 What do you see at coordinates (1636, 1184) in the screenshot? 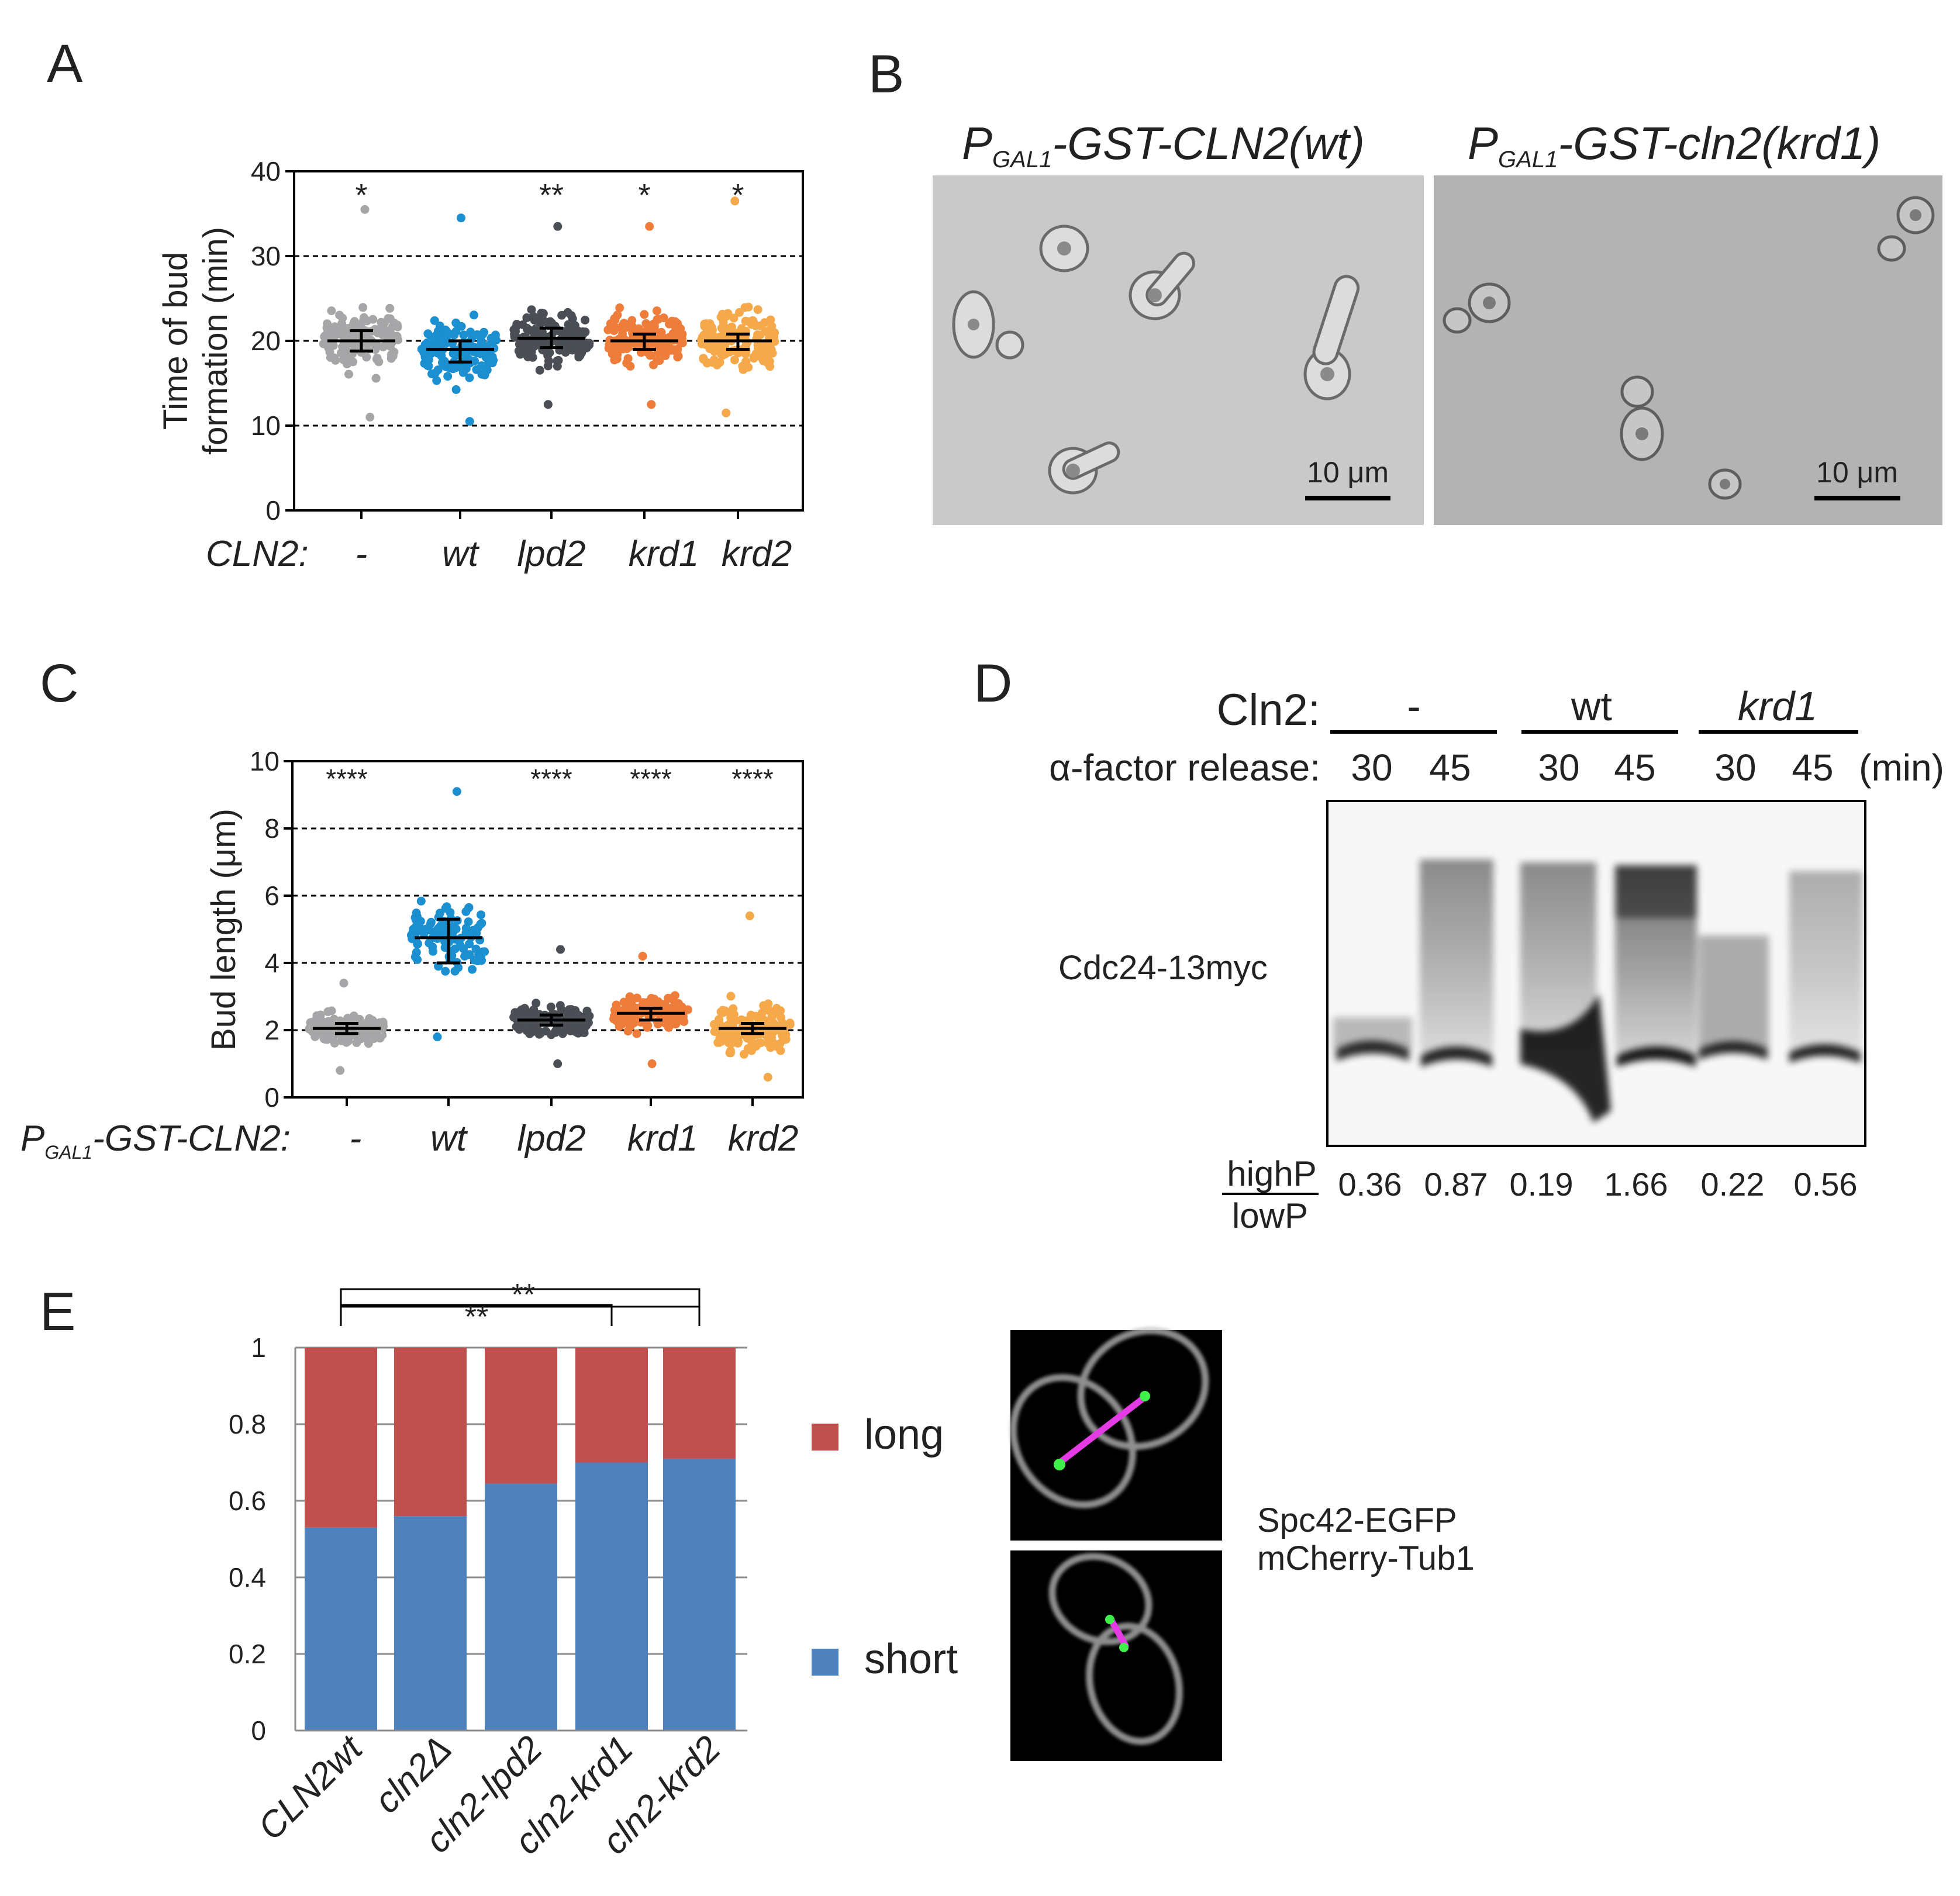
I see `panel-d-ratio-4: 1.66` at bounding box center [1636, 1184].